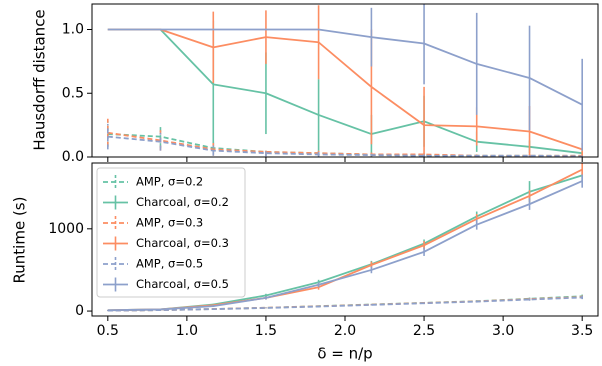  I want to click on runtime-ylabel: Runtime (s), so click(20, 240).